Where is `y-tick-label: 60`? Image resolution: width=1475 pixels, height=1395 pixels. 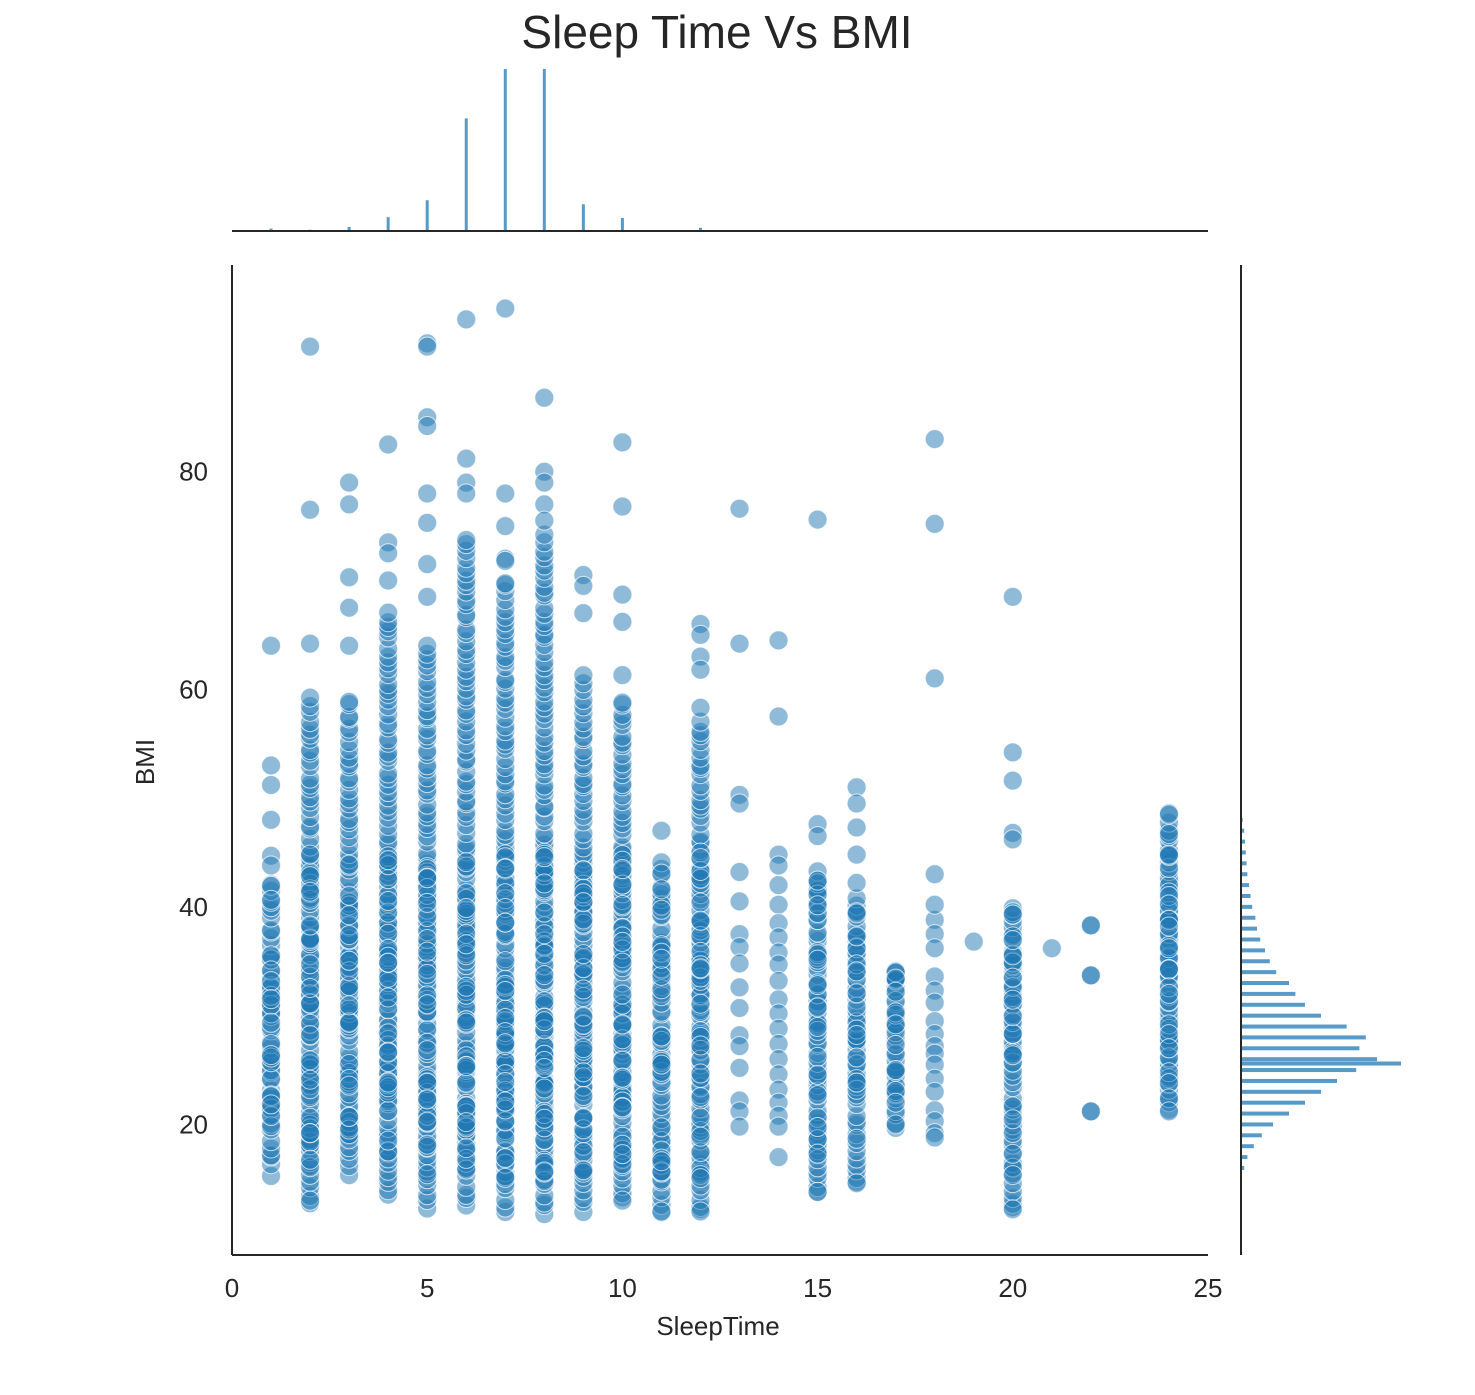
y-tick-label: 60 is located at coordinates (193, 689).